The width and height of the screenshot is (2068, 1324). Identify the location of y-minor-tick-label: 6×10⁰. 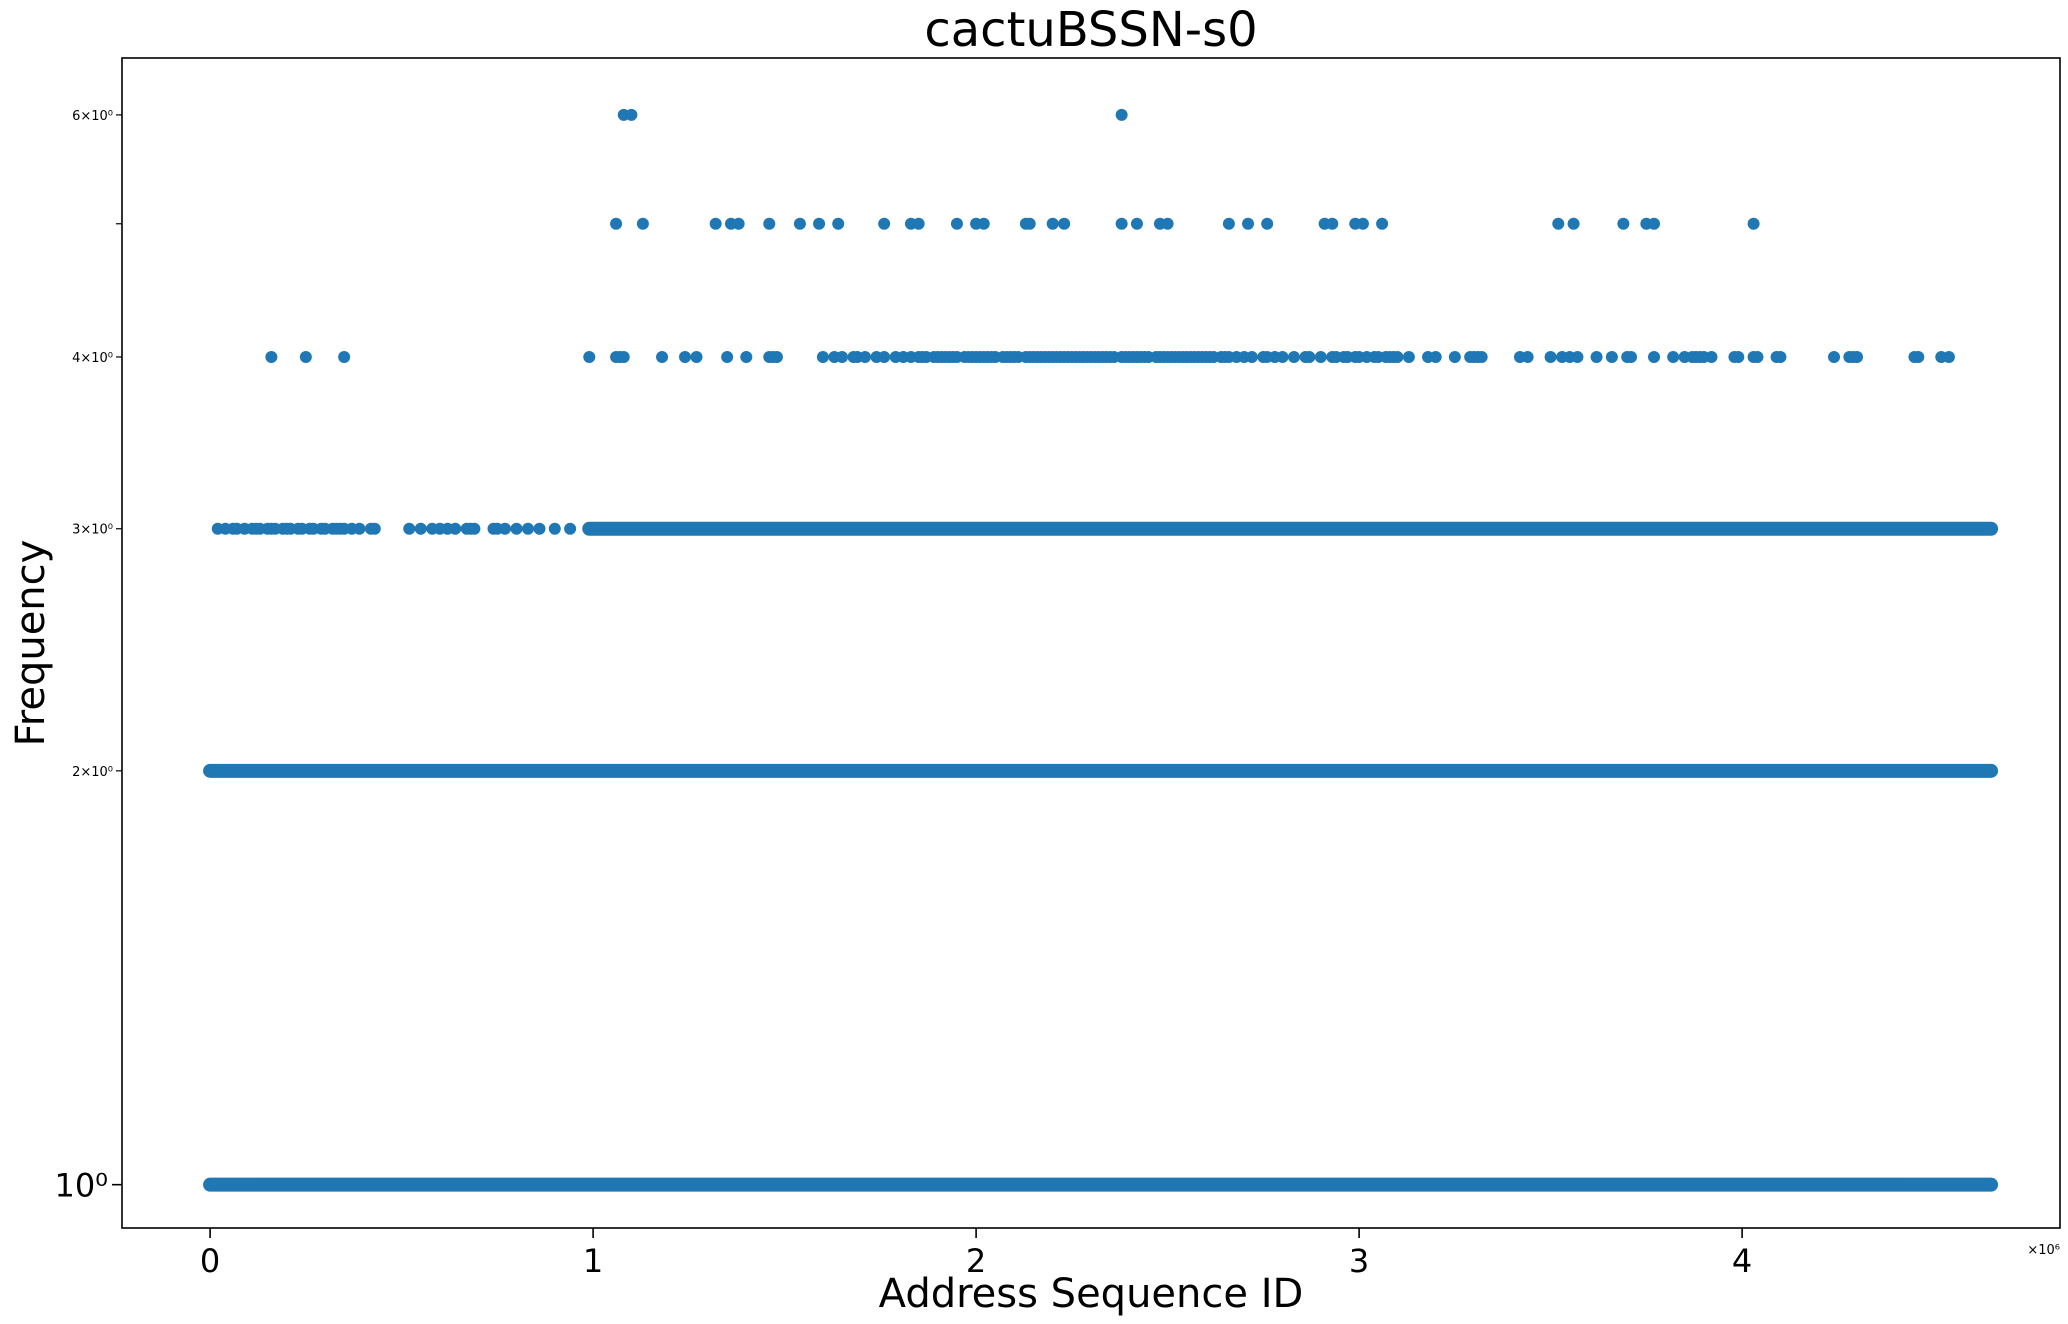
(92, 116).